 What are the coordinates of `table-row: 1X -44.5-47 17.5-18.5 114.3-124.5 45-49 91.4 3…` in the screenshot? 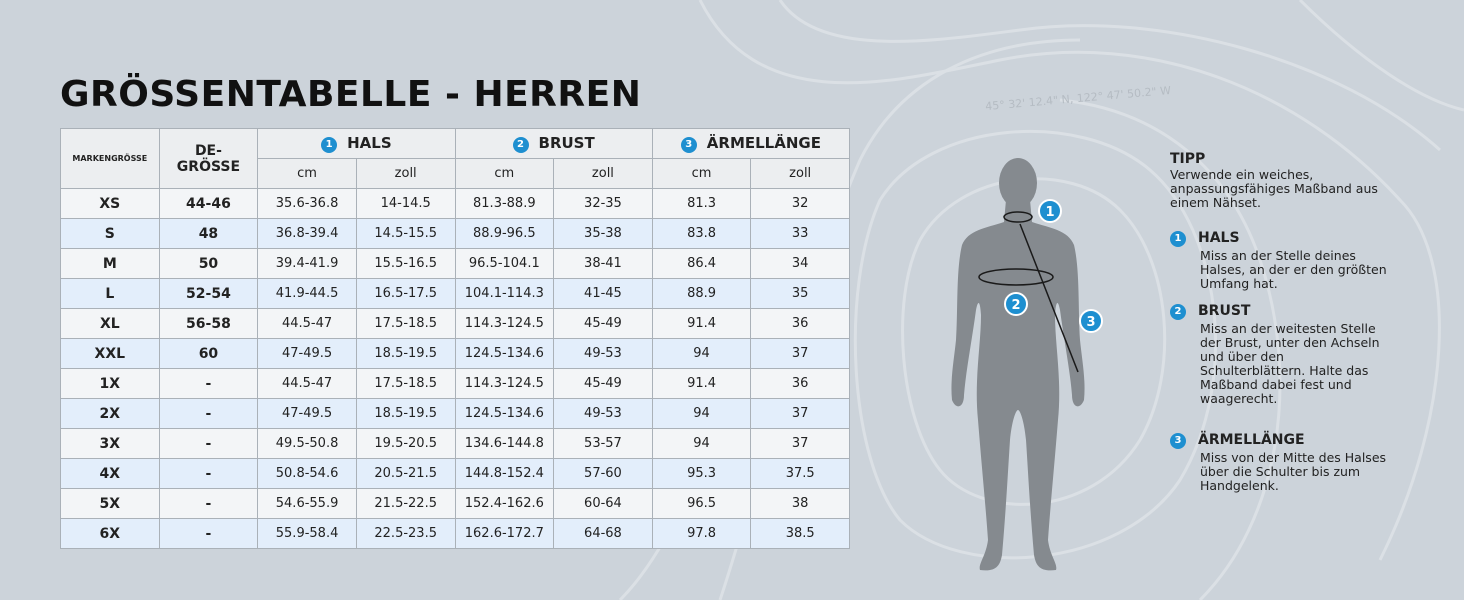 It's located at (455, 383).